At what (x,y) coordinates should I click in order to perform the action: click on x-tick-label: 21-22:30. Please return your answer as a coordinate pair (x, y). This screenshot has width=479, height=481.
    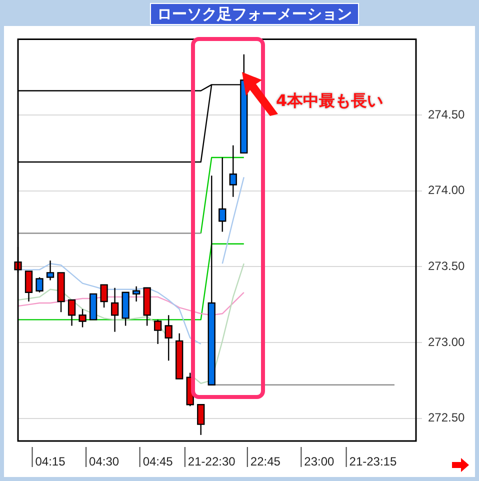
    Looking at the image, I should click on (212, 461).